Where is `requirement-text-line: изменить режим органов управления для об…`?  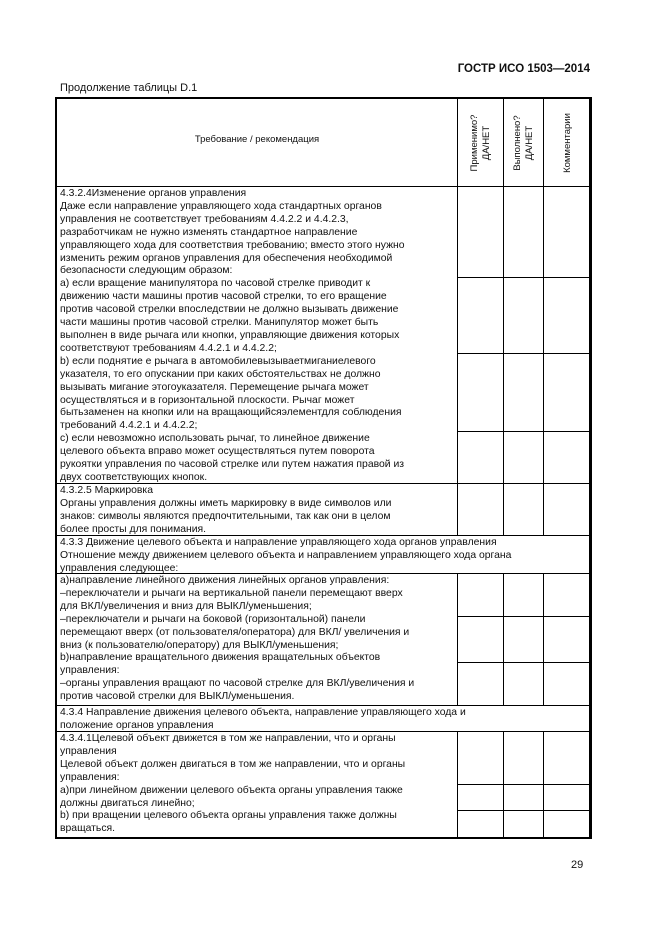 requirement-text-line: изменить режим органов управления для об… is located at coordinates (226, 258).